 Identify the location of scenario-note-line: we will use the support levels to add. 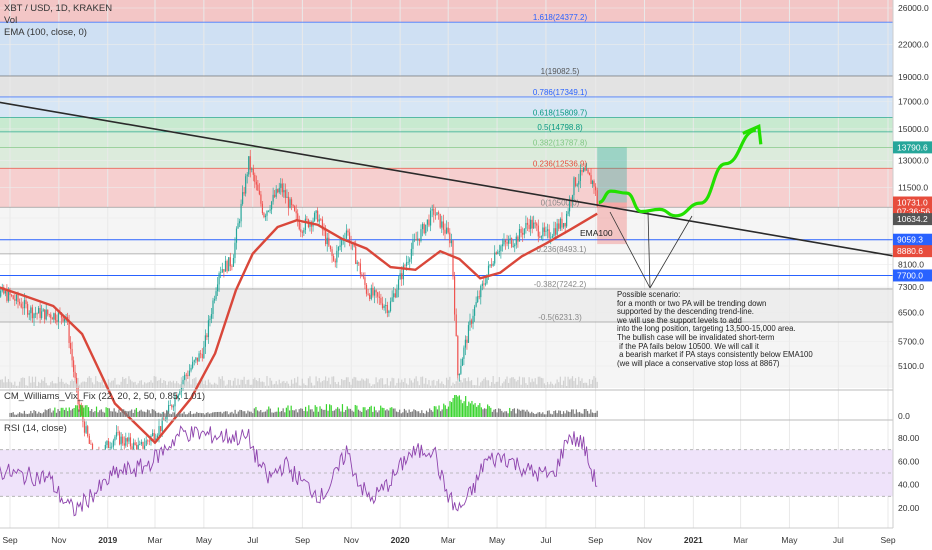
(679, 320).